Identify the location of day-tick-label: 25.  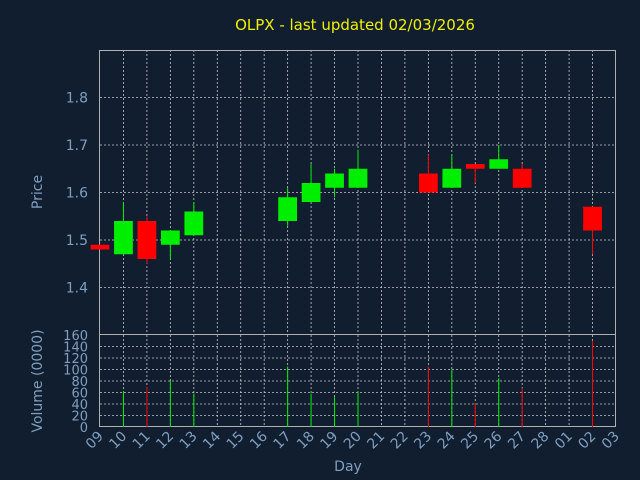
(470, 441).